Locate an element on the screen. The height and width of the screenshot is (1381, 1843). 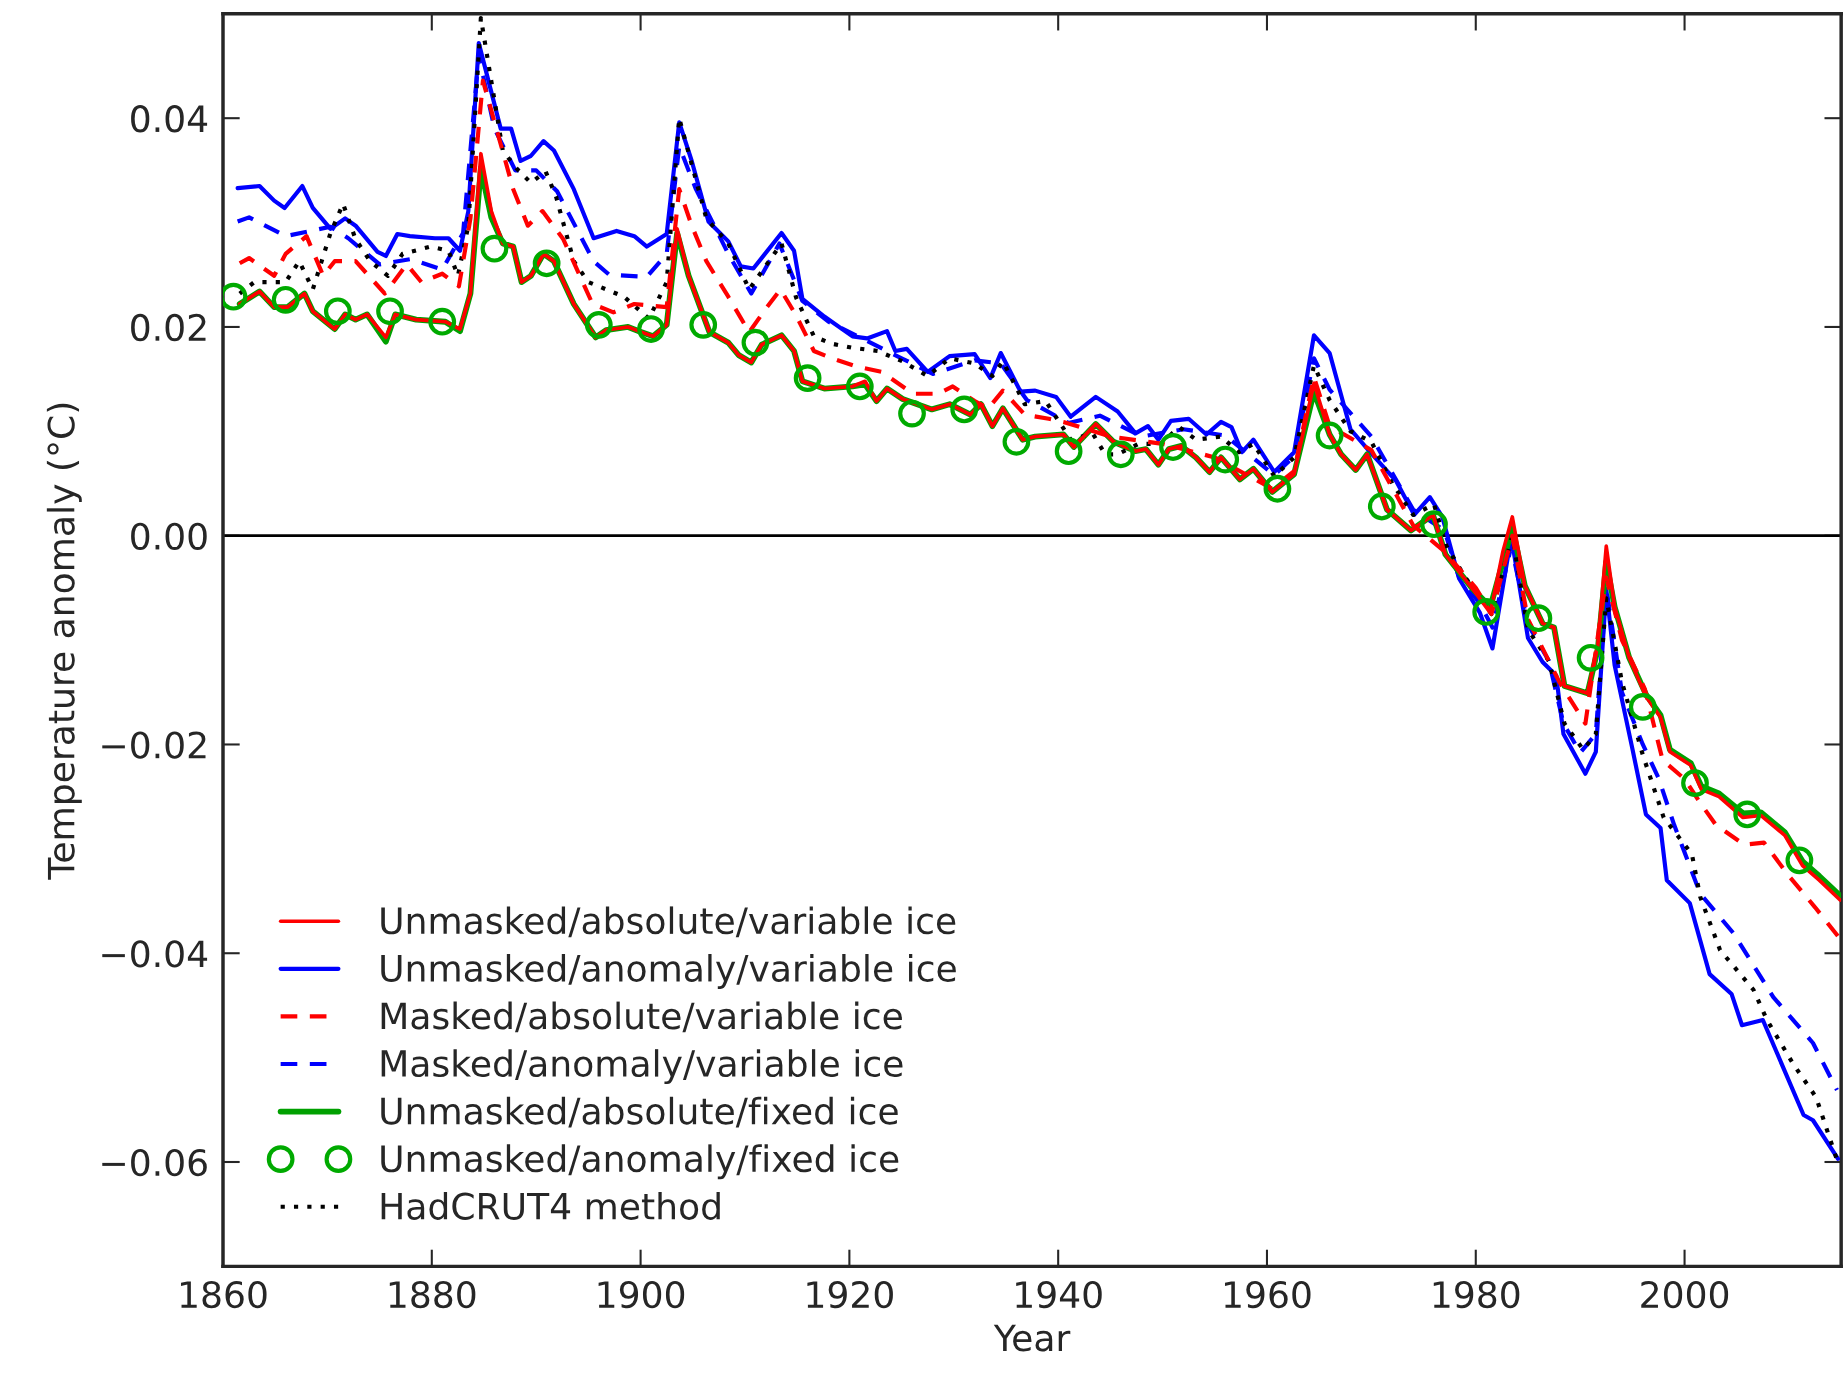
legend-label: Unmasked/anomaly/variable ice is located at coordinates (668, 971).